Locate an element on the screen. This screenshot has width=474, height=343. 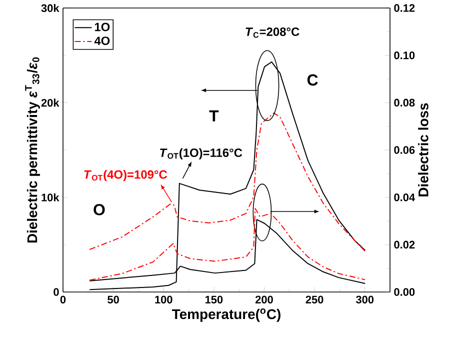
y-axis-title: Dielectric permittivity ε$^{T}$$_{33}$/ε$_{0}$ is located at coordinates (32, 150).